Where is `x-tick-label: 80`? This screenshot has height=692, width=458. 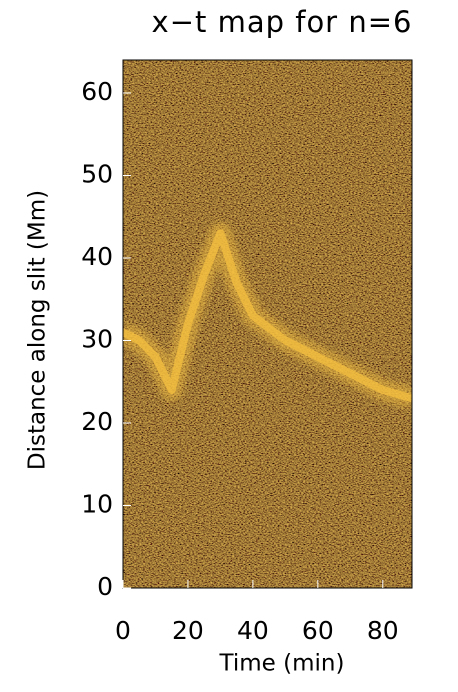 x-tick-label: 80 is located at coordinates (383, 630).